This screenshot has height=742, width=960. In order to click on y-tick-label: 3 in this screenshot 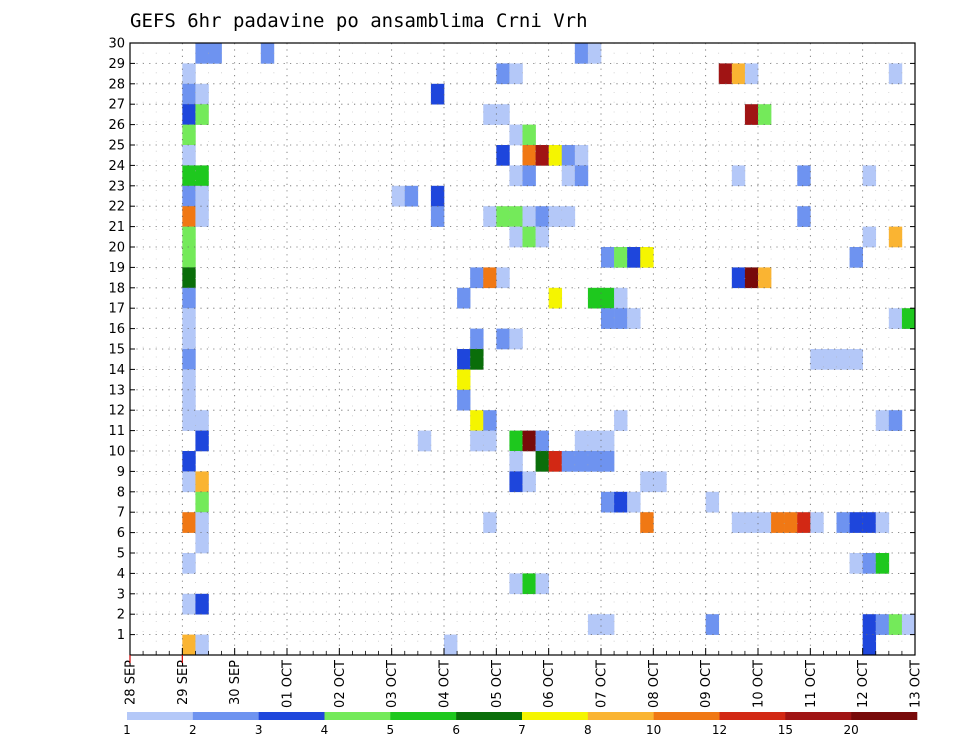, I will do `click(121, 594)`.